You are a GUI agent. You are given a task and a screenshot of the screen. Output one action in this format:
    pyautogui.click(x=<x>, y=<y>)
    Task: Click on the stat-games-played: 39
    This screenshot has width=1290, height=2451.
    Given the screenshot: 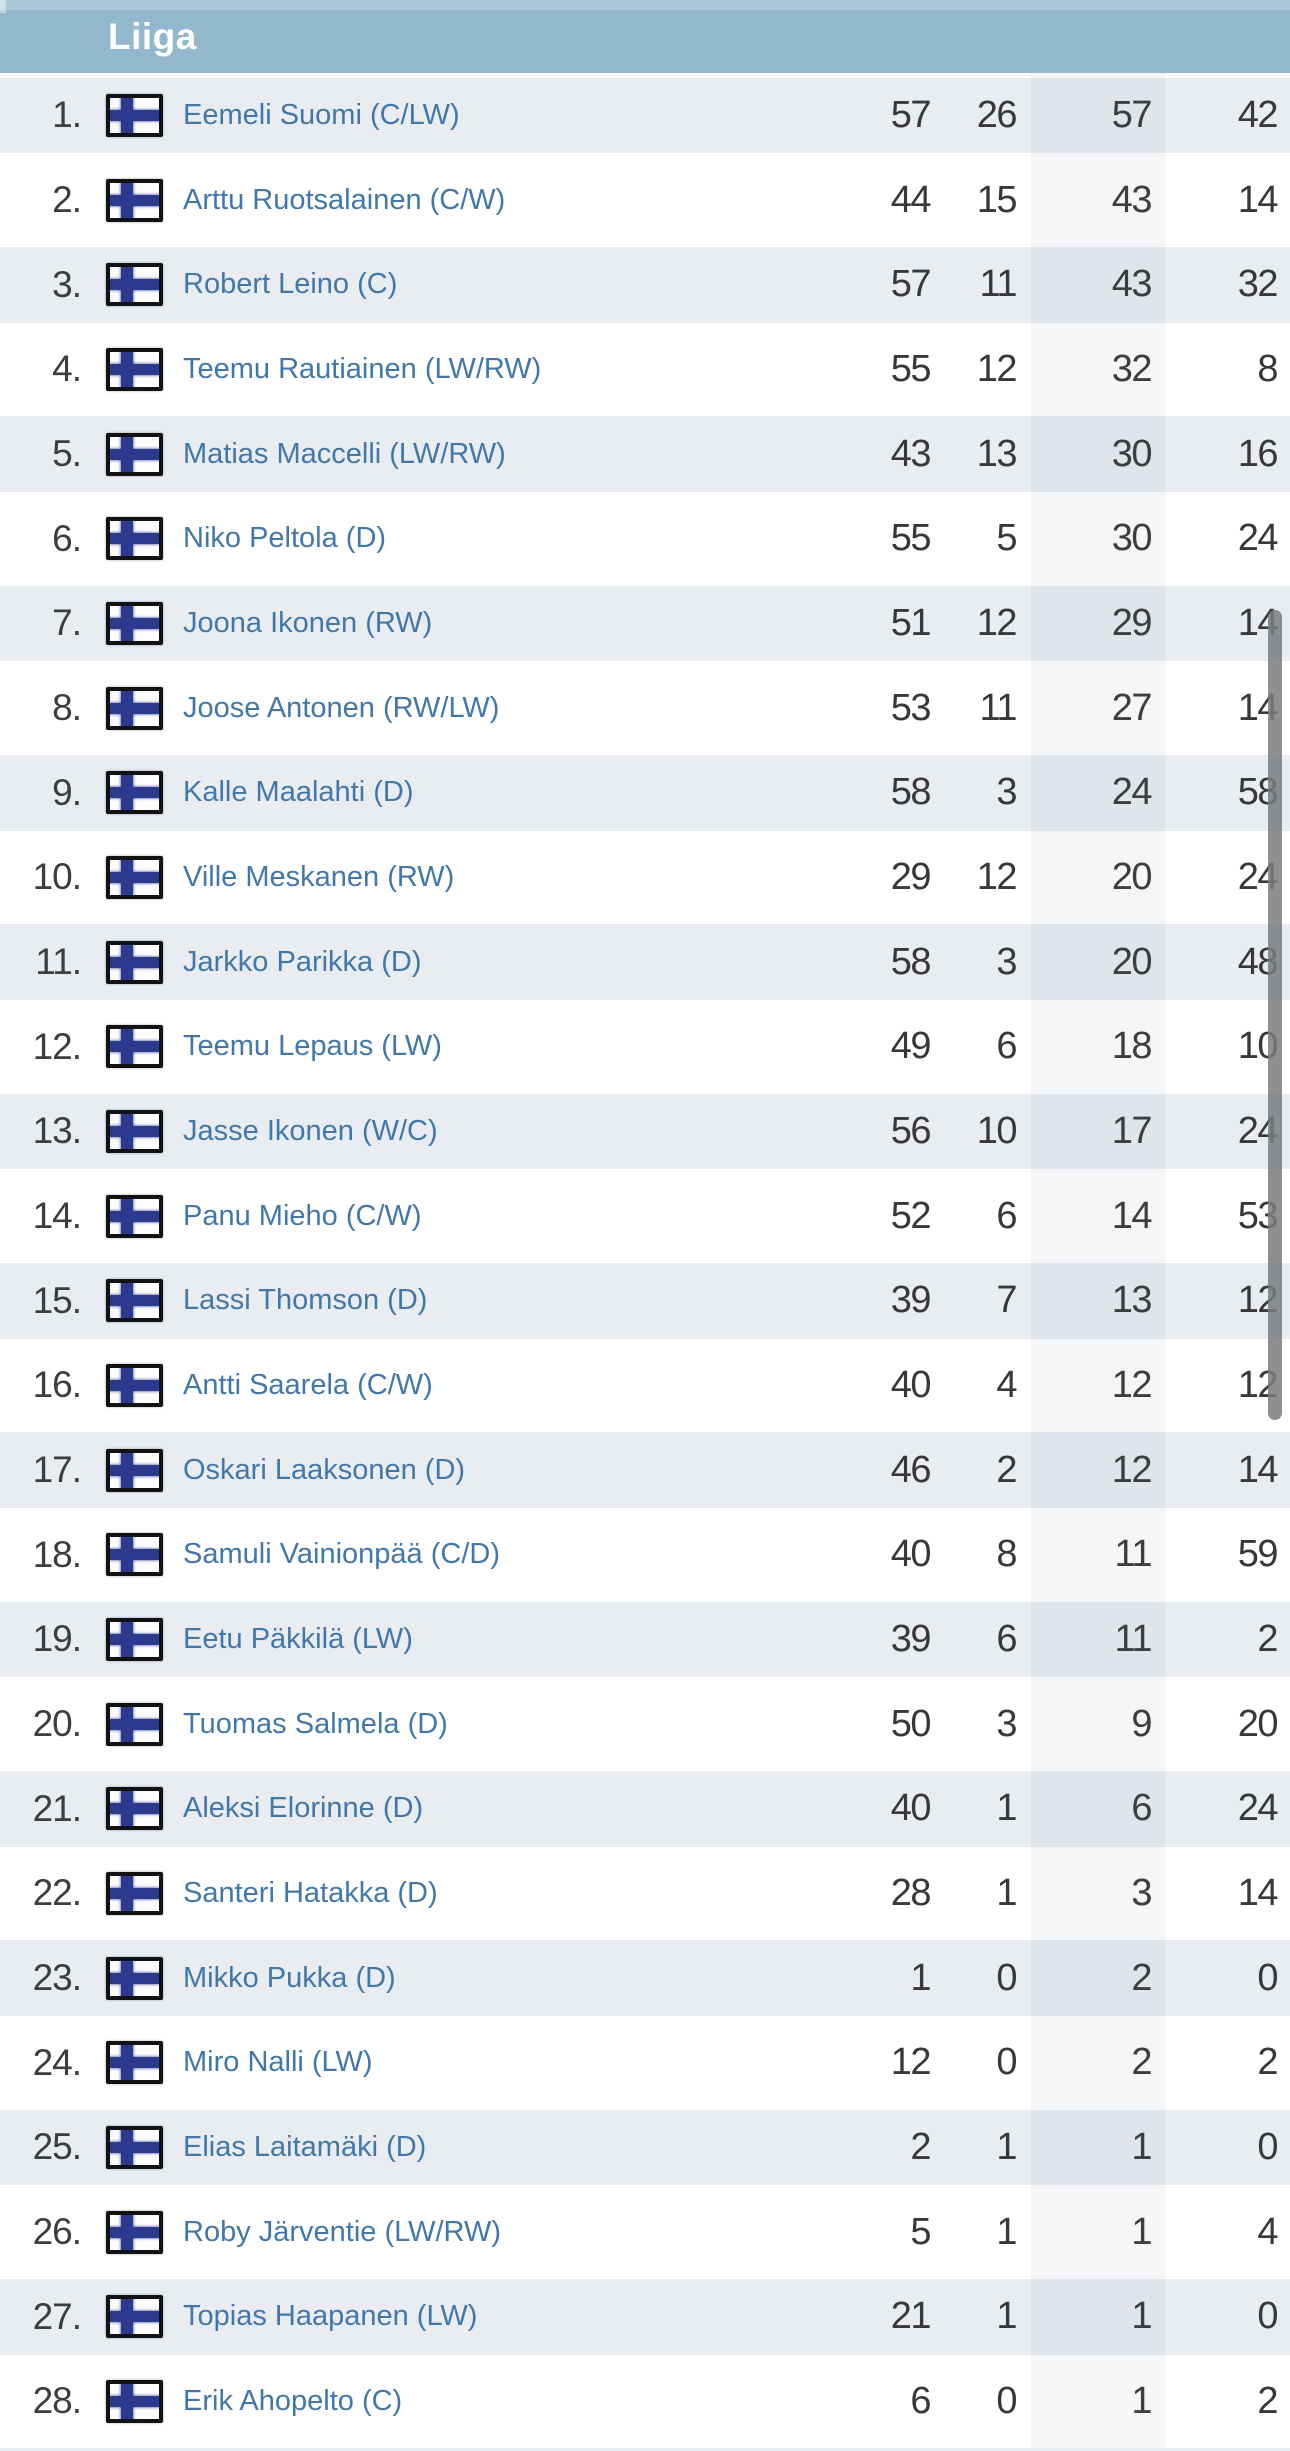 What is the action you would take?
    pyautogui.click(x=911, y=1300)
    